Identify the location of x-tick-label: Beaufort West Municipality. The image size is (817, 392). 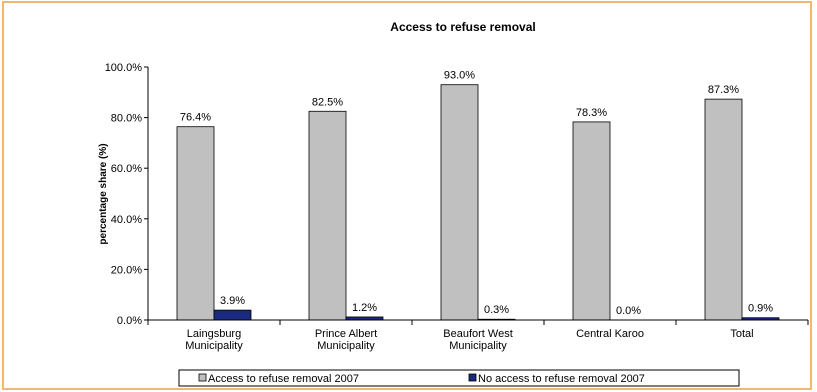
(478, 340).